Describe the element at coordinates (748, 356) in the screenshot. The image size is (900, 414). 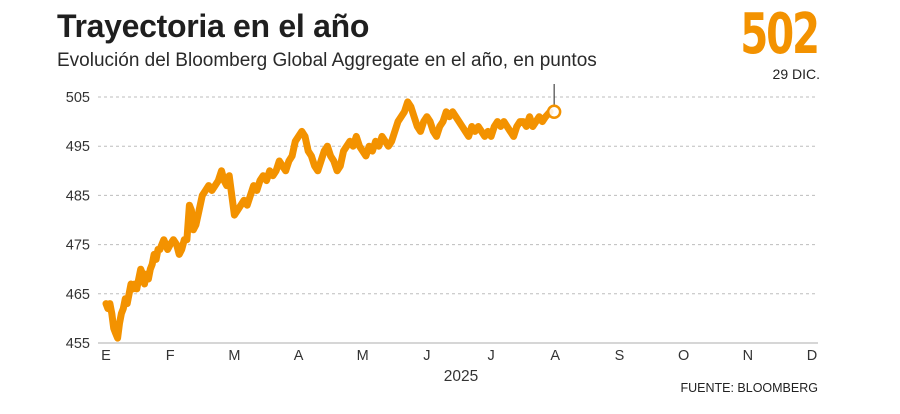
I see `x-tick-label: N` at that location.